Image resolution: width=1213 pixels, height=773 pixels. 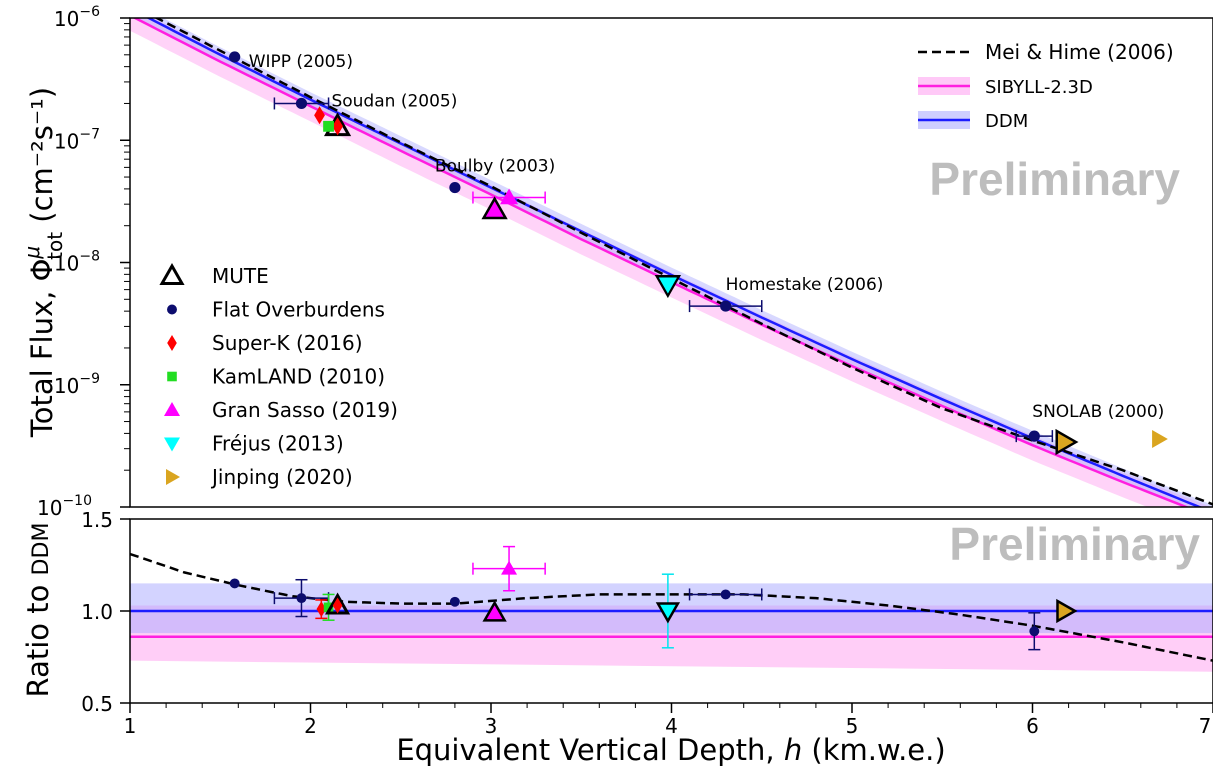 I want to click on legend-line-label-0: Mei & Hime (2006), so click(x=1079, y=52).